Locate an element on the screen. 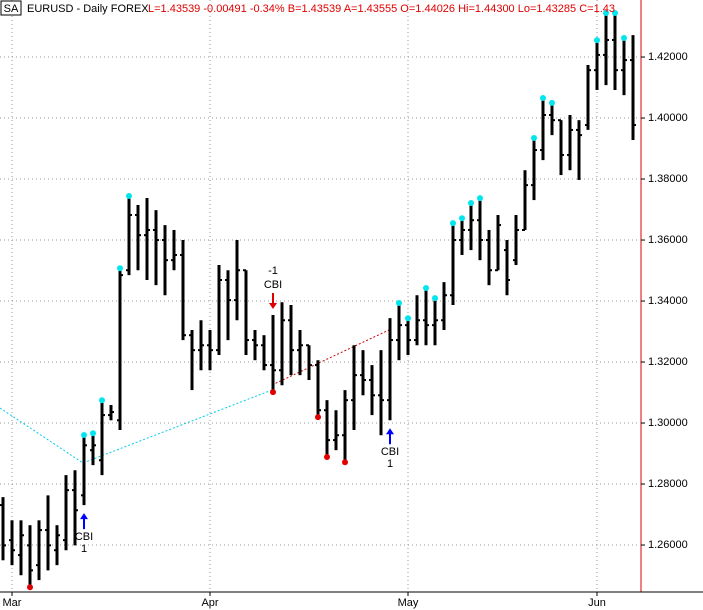  resistance-trendline is located at coordinates (330, 357).